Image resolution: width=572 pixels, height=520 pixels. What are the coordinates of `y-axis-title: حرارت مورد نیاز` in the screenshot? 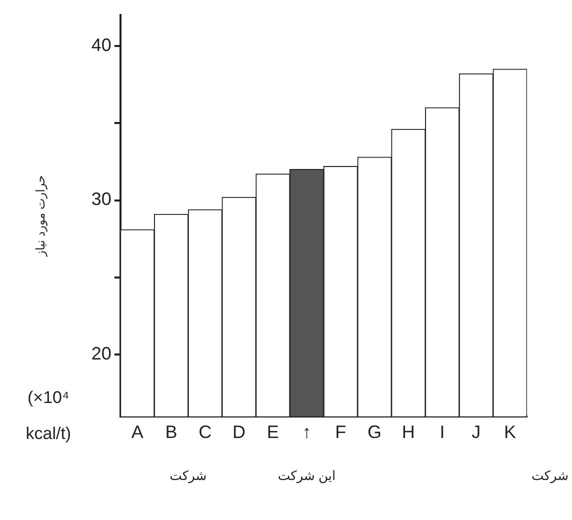 It's located at (41, 216).